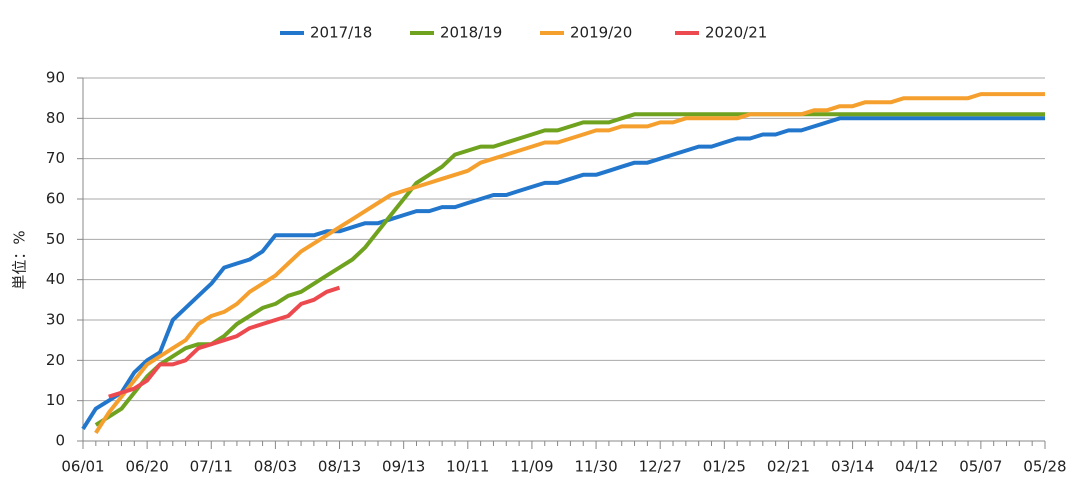 This screenshot has height=490, width=1080. Describe the element at coordinates (724, 467) in the screenshot. I see `x-tick-label: 01/25` at that location.